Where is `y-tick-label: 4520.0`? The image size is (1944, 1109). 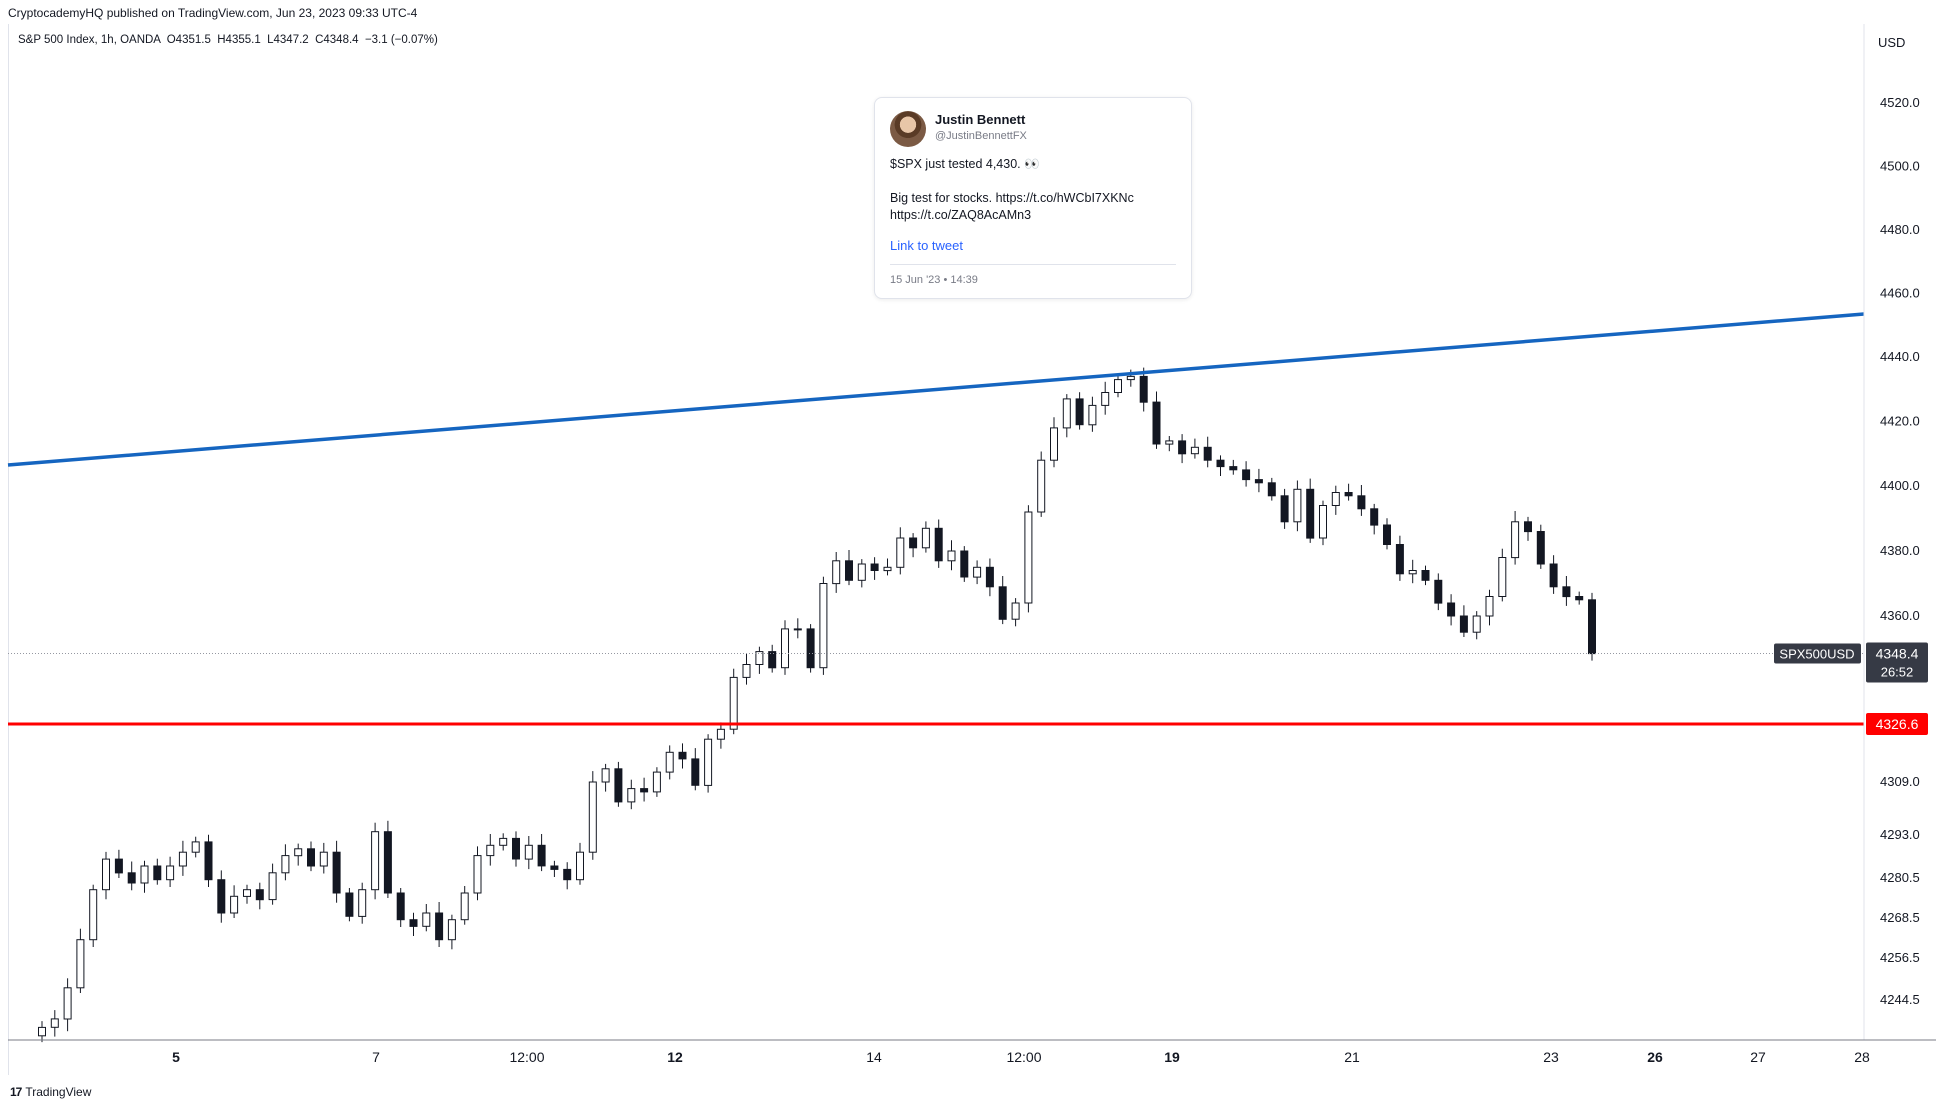 y-tick-label: 4520.0 is located at coordinates (1900, 102).